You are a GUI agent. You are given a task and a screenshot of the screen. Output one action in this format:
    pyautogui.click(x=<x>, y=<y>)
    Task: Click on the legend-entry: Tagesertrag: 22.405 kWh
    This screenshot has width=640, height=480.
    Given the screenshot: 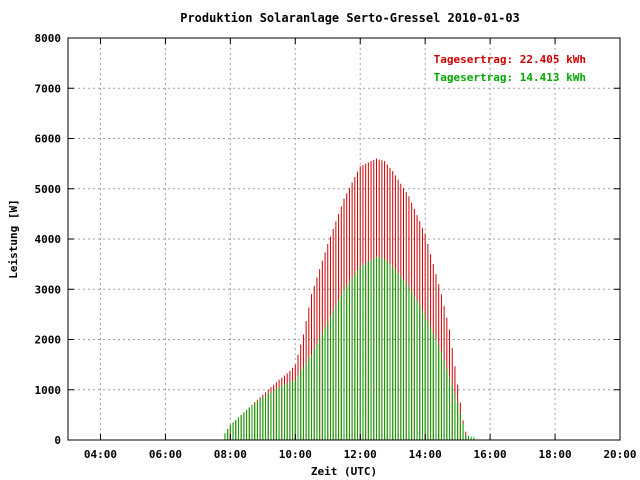 What is the action you would take?
    pyautogui.click(x=510, y=59)
    